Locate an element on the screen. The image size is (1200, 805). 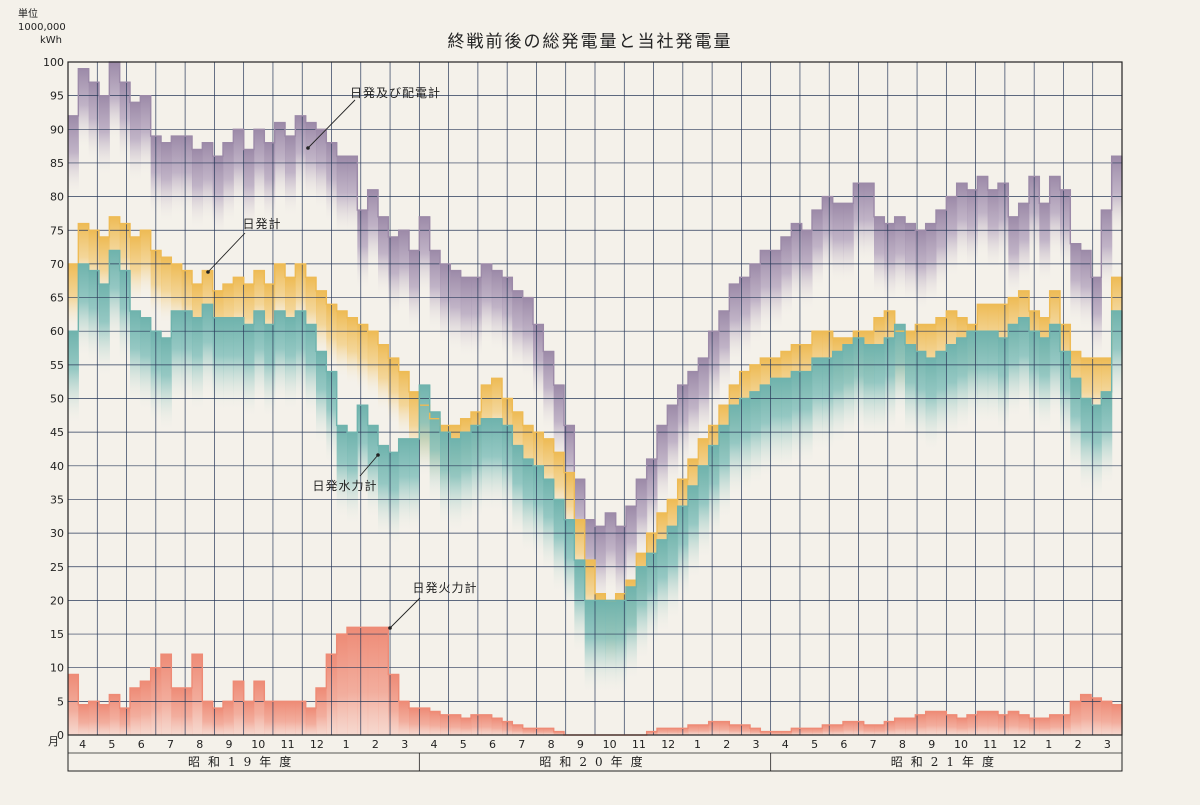
y-tick-label-15: 15 is located at coordinates (57, 634).